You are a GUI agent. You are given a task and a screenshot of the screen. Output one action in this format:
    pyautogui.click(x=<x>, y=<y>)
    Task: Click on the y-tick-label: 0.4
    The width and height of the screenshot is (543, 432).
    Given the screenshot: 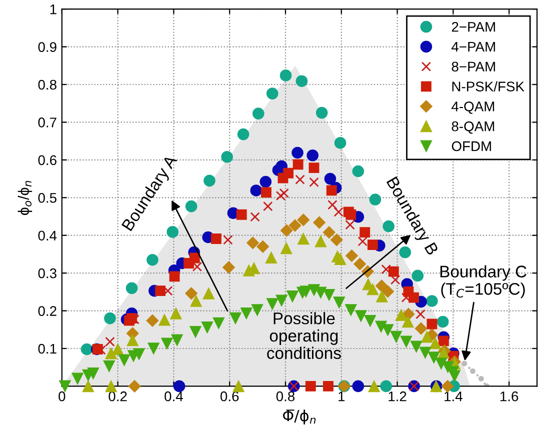 What is the action you would take?
    pyautogui.click(x=47, y=235)
    